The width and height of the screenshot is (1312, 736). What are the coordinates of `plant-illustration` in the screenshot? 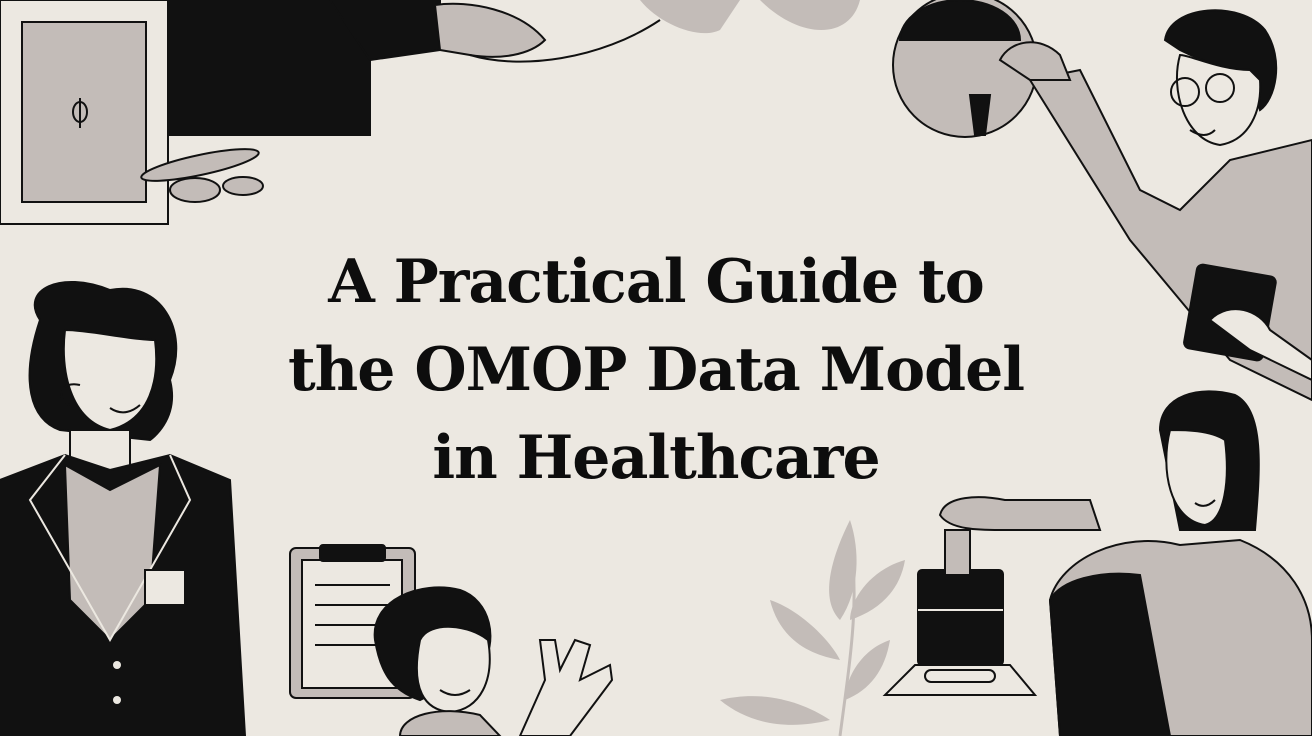 It's located at (812, 628).